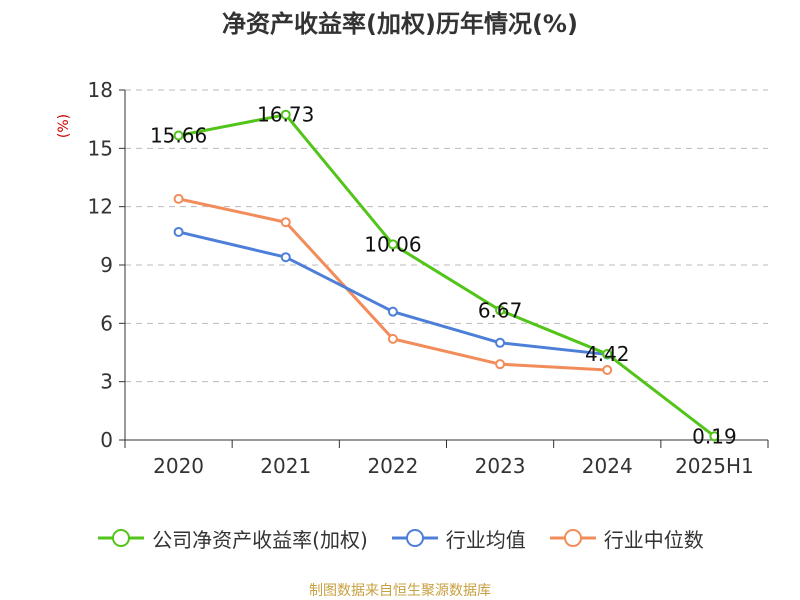 The height and width of the screenshot is (600, 800). I want to click on x-tick-label: 2021, so click(285, 466).